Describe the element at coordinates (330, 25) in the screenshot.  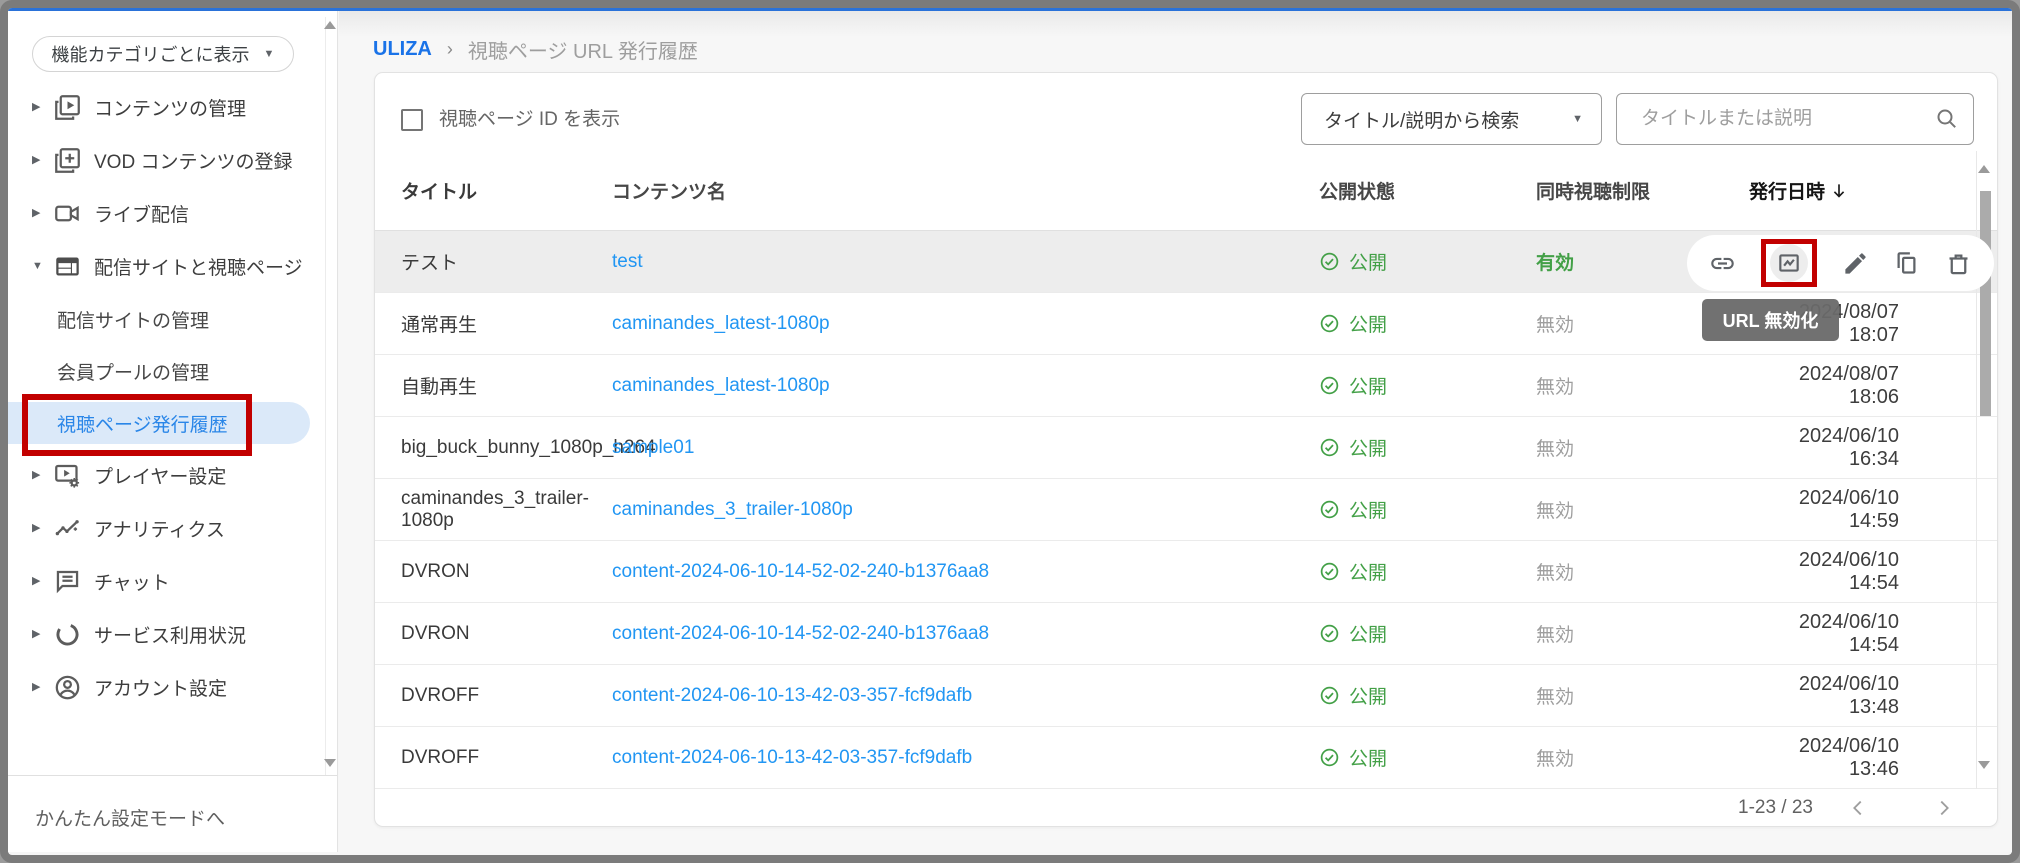
I see `sidebar-scroll-up-arrow` at that location.